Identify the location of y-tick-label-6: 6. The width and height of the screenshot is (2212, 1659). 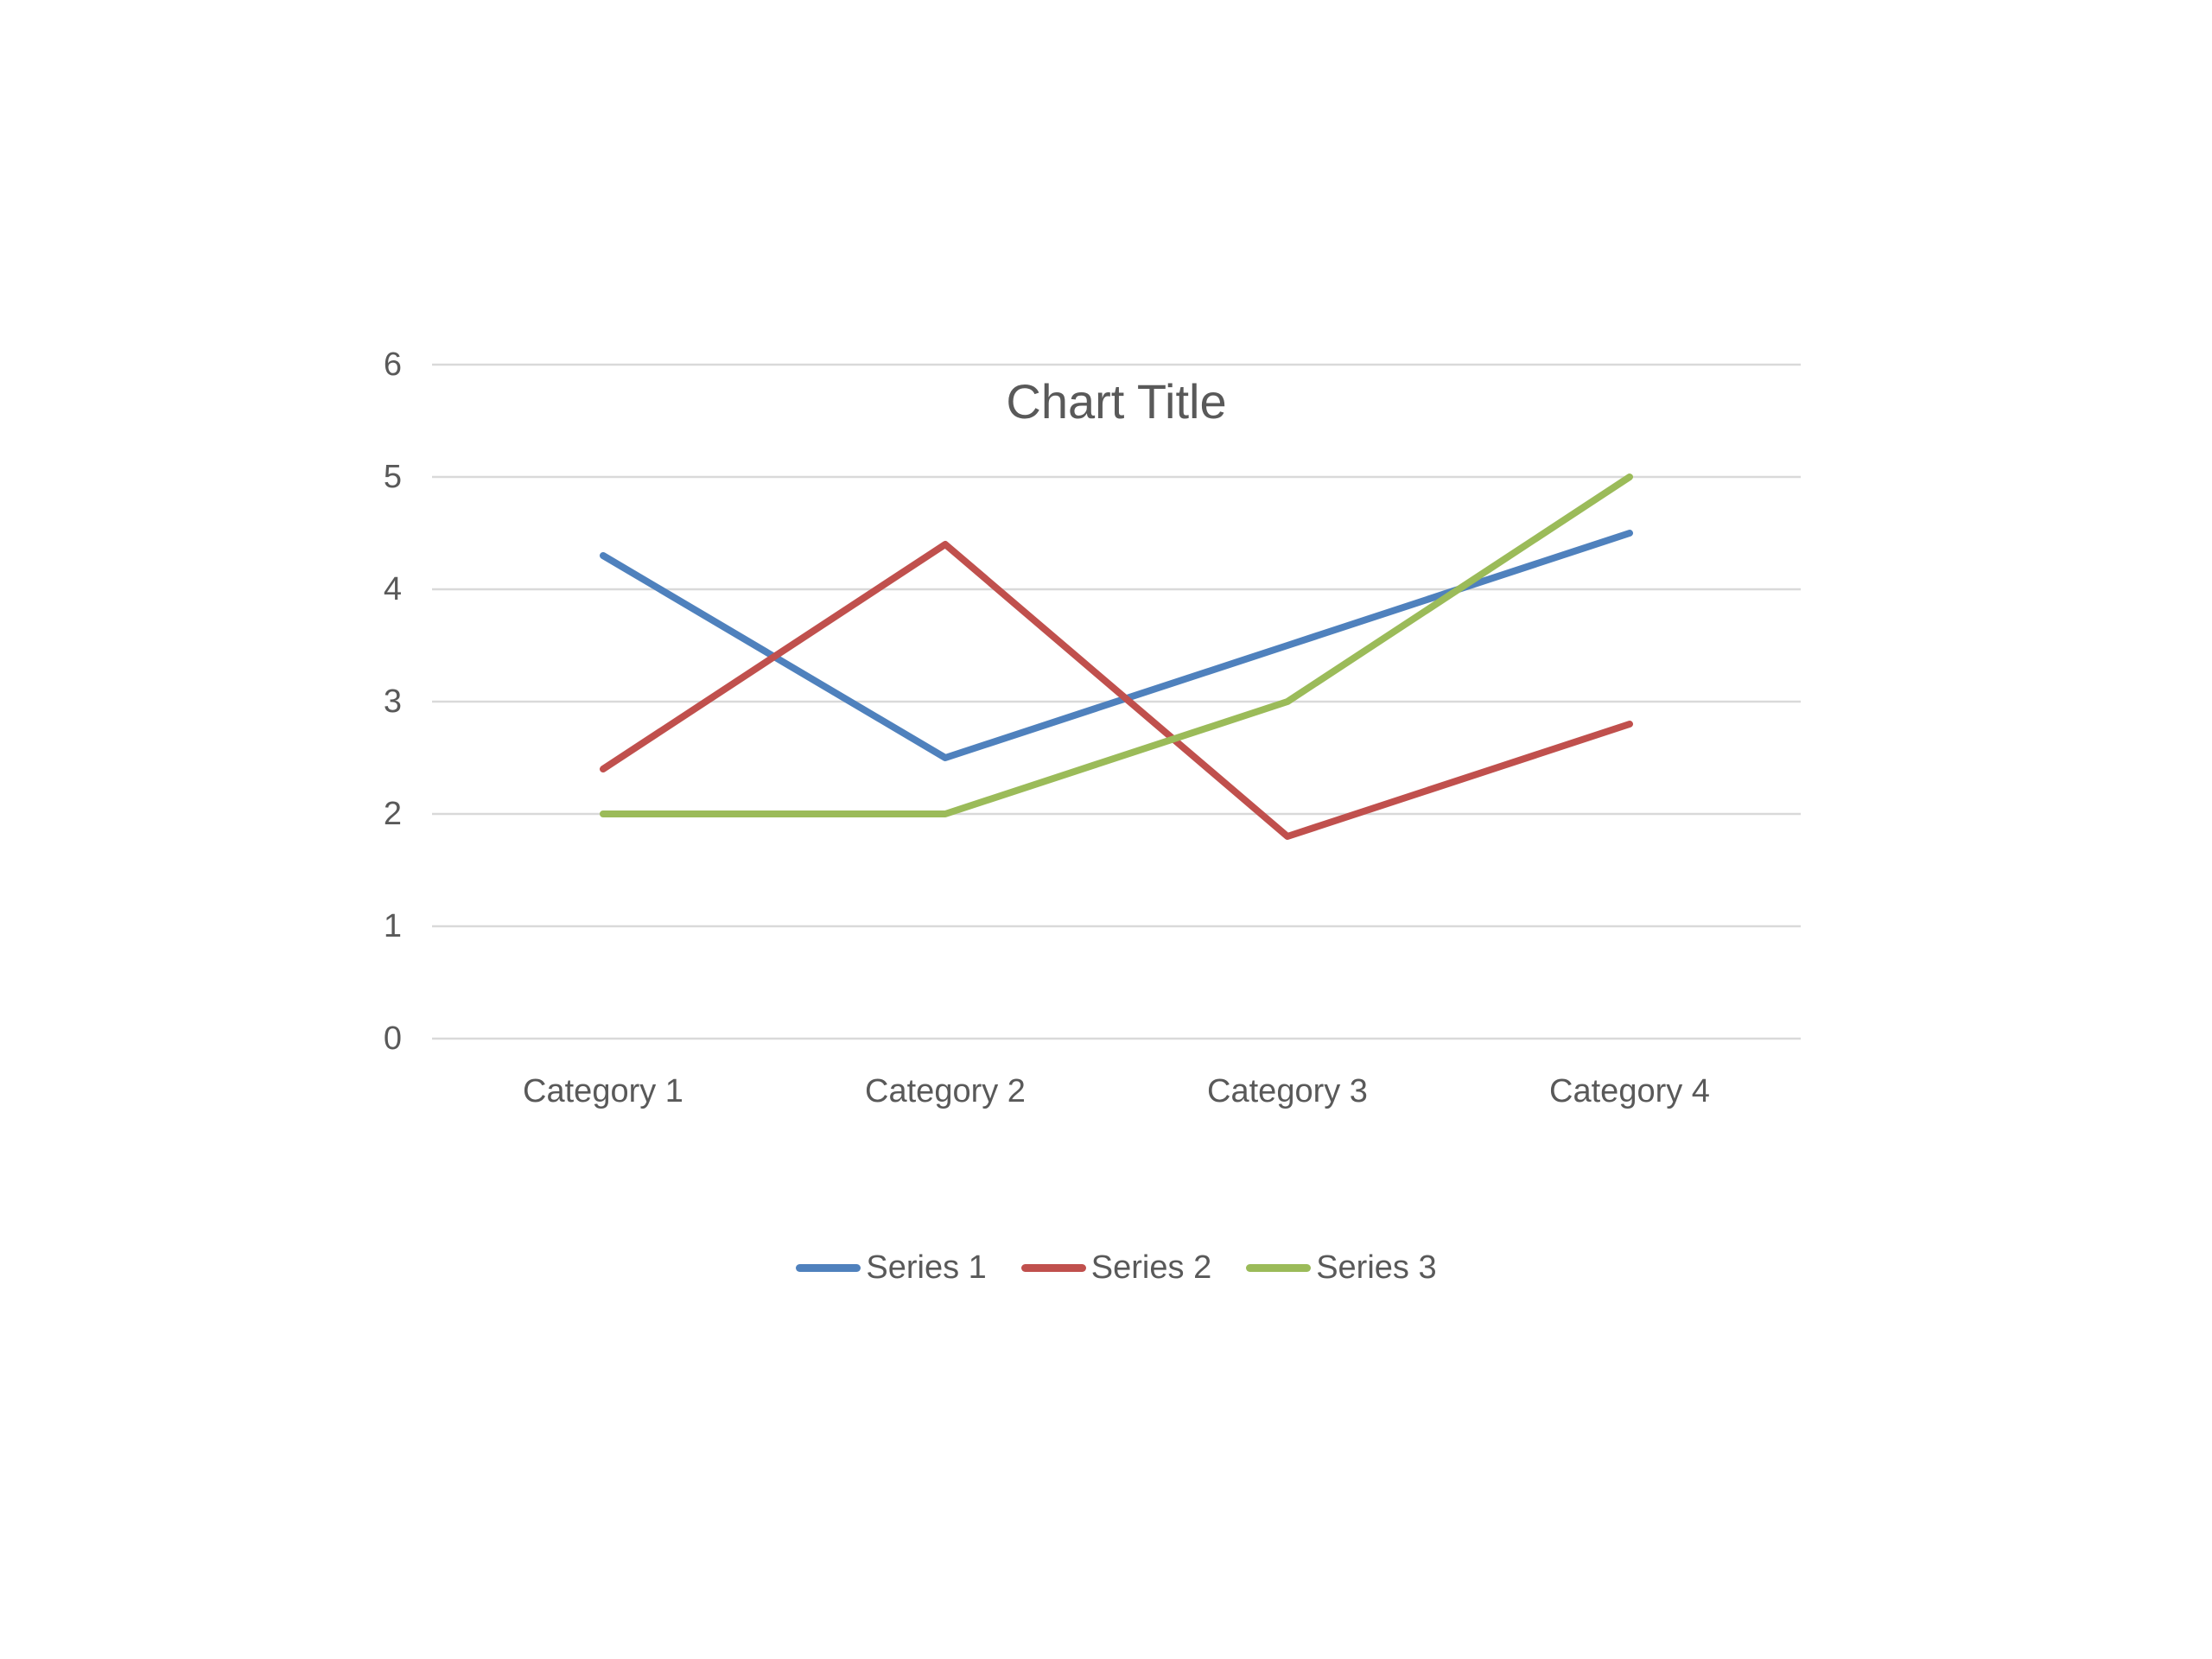
(392, 364).